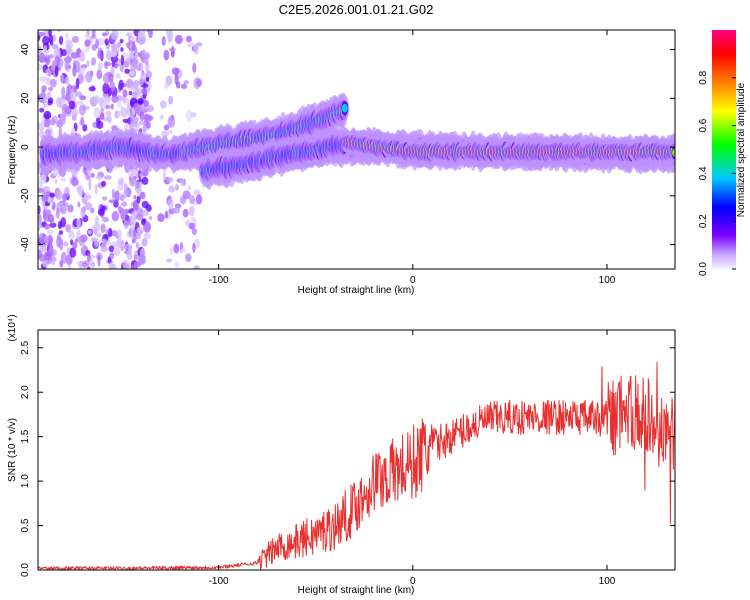  Describe the element at coordinates (12, 450) in the screenshot. I see `snr-y-label: SNR (10 * v/v)` at that location.